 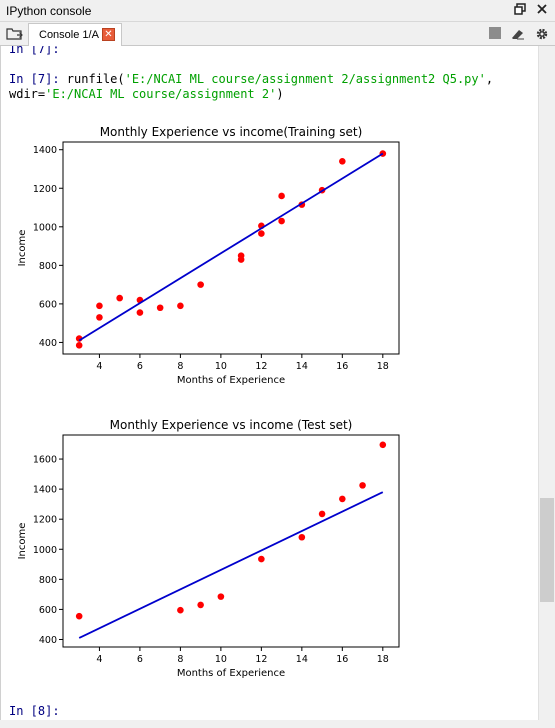 What do you see at coordinates (495, 33) in the screenshot?
I see `stop-icon` at bounding box center [495, 33].